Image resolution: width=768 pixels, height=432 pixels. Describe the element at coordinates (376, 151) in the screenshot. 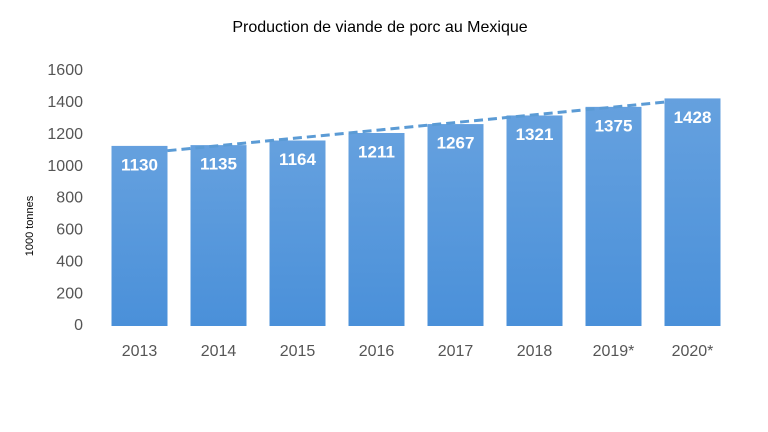

I see `value-label: 1211` at that location.